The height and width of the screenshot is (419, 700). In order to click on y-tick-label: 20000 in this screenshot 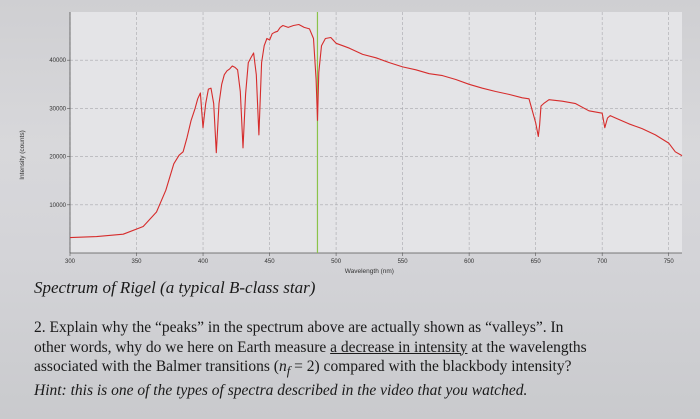, I will do `click(57, 158)`.